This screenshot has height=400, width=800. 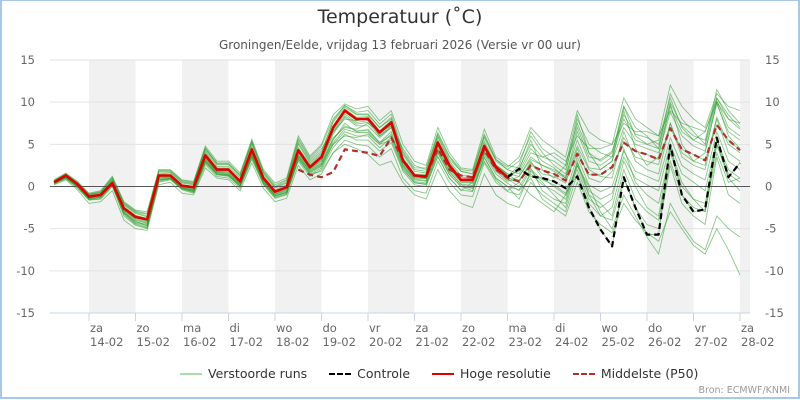 I want to click on x-tick-date: 28-02, so click(x=757, y=342).